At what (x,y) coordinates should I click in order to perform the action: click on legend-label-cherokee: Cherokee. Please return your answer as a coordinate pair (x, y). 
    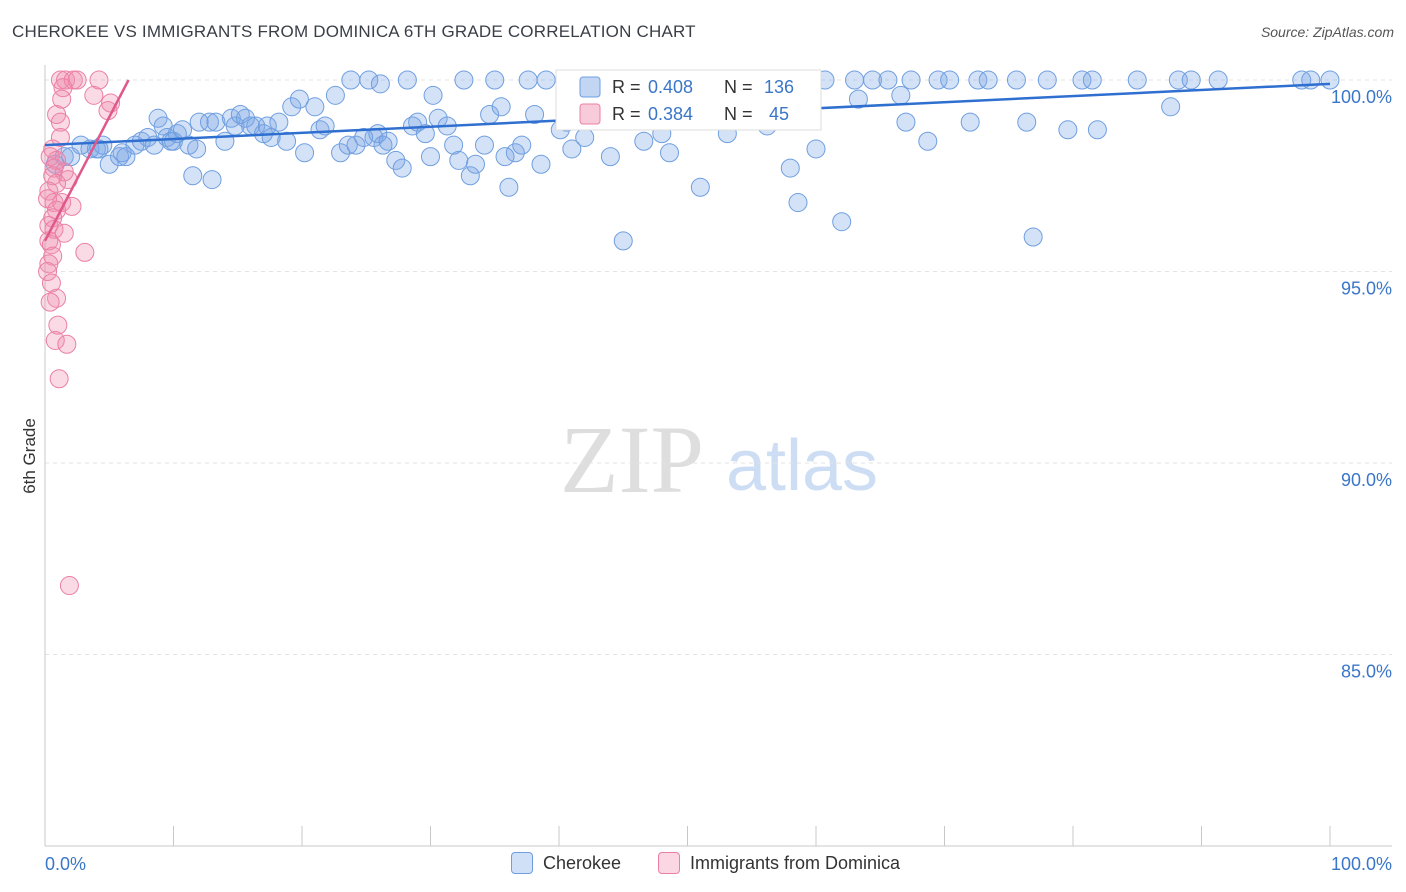
    Looking at the image, I should click on (582, 862).